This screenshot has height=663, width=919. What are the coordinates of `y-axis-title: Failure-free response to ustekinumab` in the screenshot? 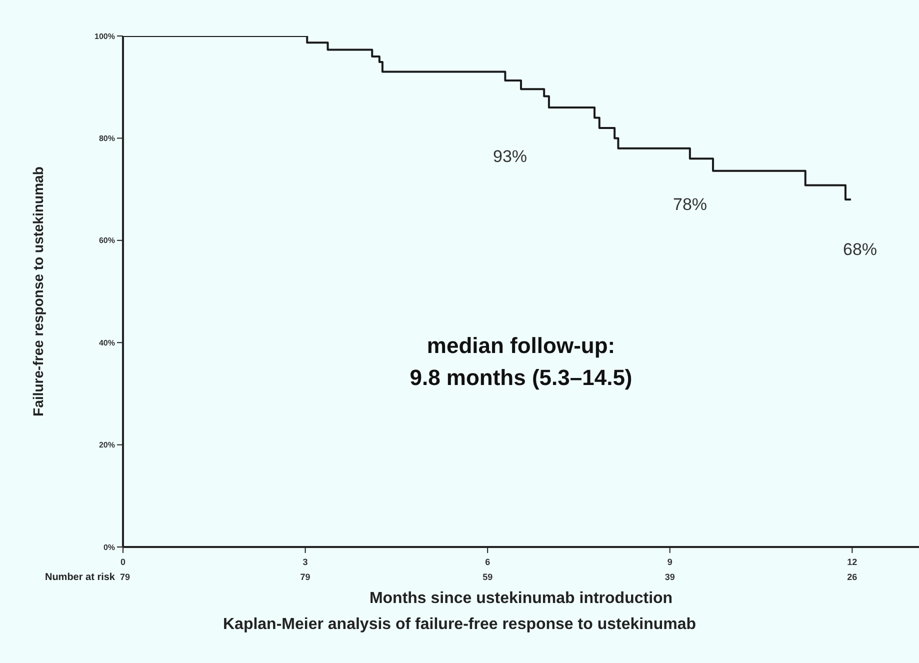 It's located at (38, 291).